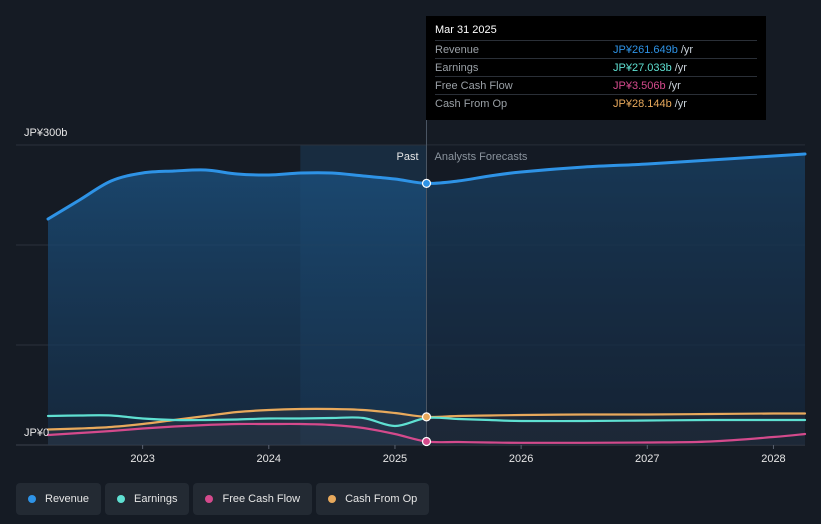  Describe the element at coordinates (142, 459) in the screenshot. I see `x-tick-label: 2023` at that location.